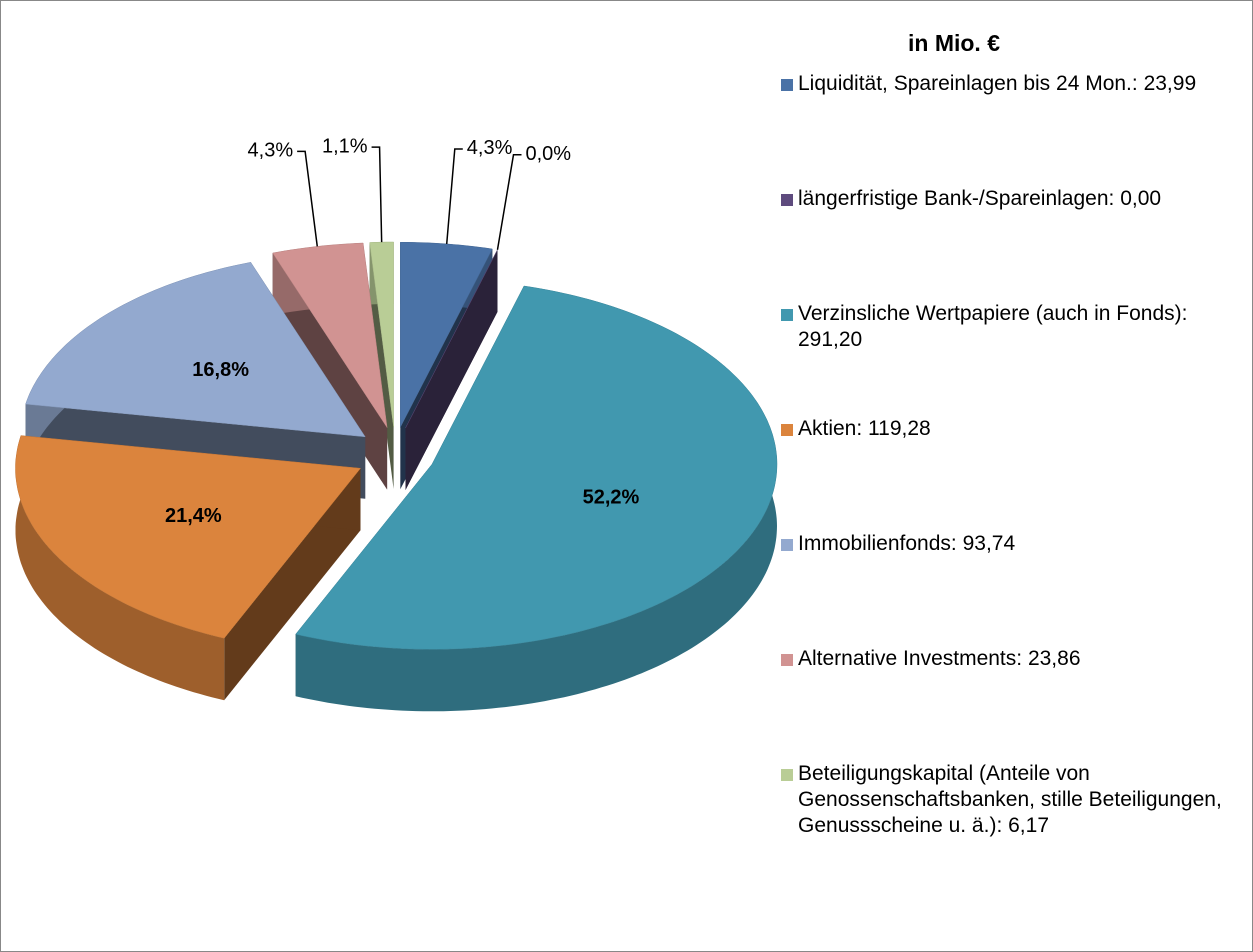  What do you see at coordinates (1008, 243) in the screenshot?
I see `legend-item: längerfristige Bank-/Spareinlagen: 0,00` at bounding box center [1008, 243].